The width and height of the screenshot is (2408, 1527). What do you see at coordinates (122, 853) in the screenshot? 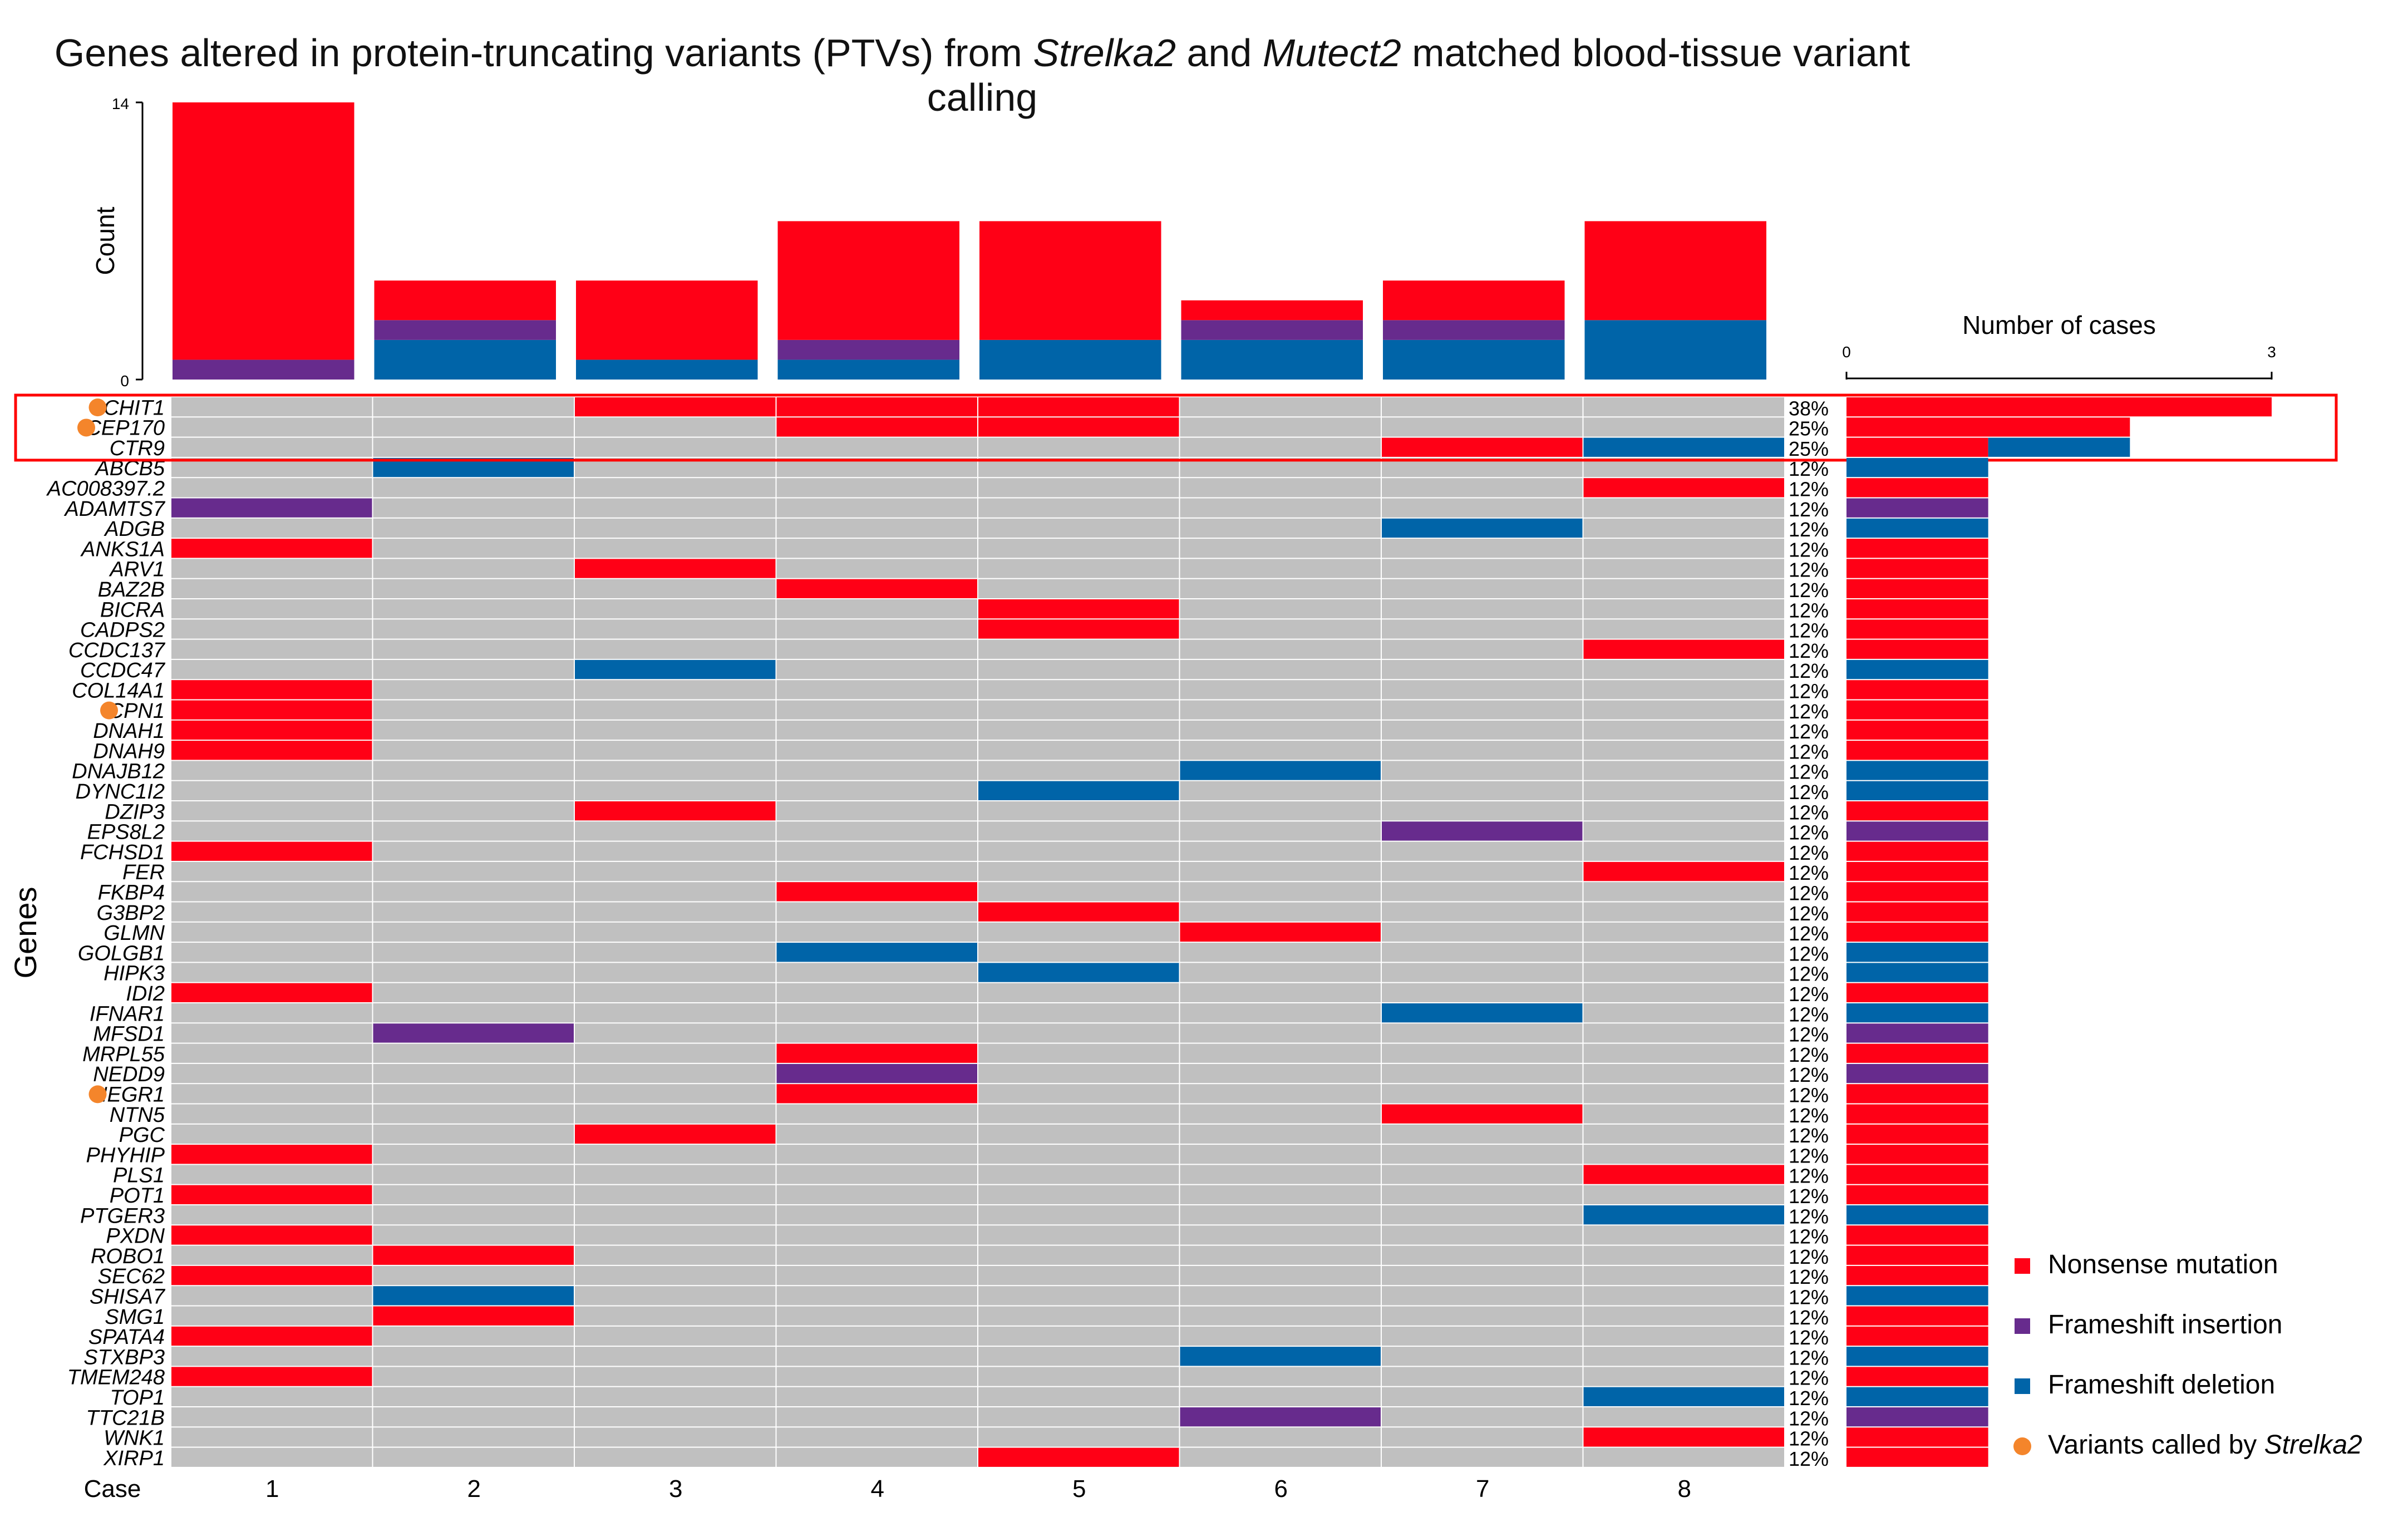
I see `gene-label: FCHSD1` at bounding box center [122, 853].